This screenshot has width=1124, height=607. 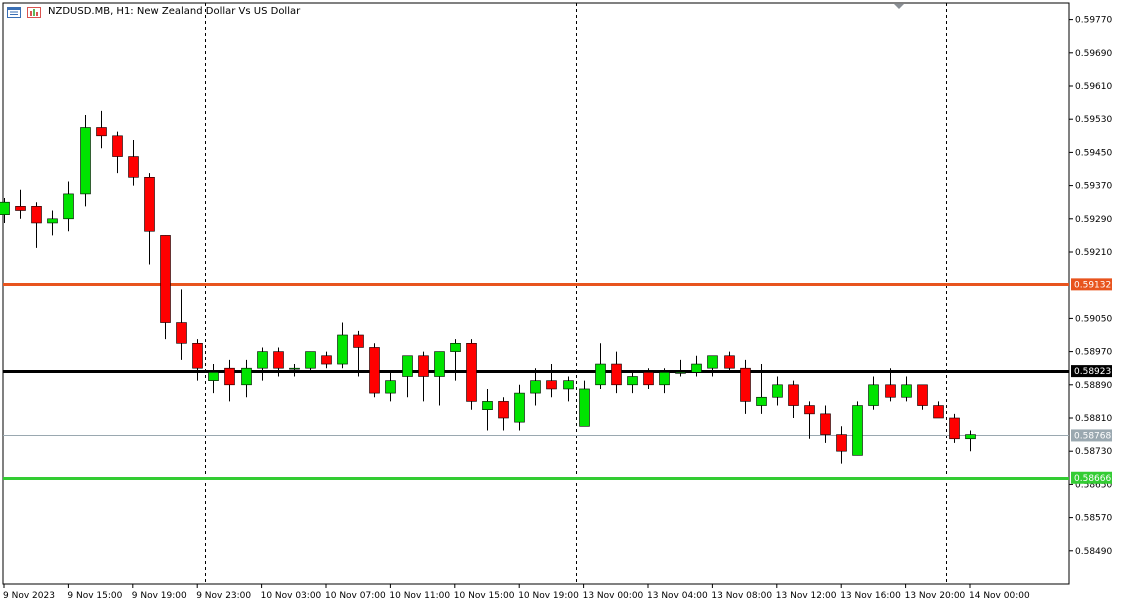 I want to click on x-tick-label: 9 Nov 2023, so click(x=29, y=596).